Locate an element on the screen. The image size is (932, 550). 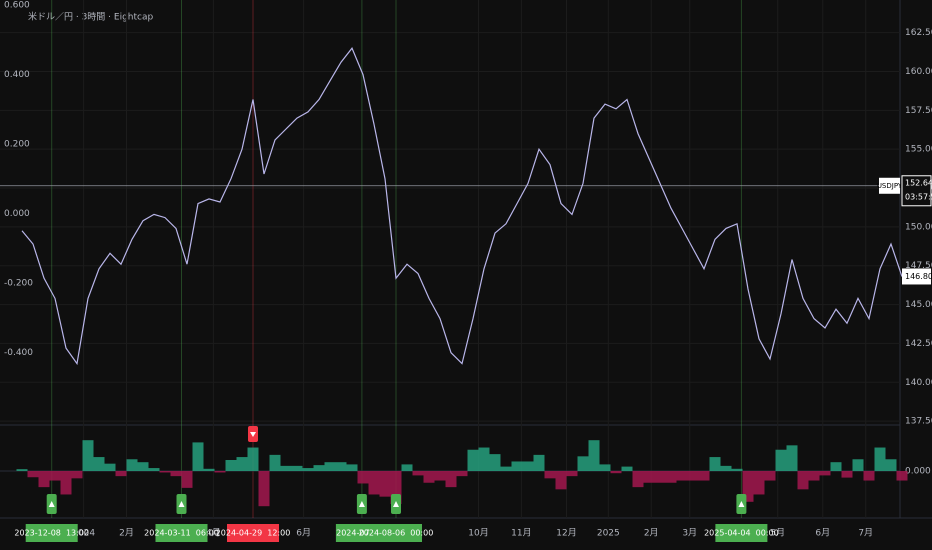
signal-date-label: 2023-12-08 13:00 is located at coordinates (51, 533).